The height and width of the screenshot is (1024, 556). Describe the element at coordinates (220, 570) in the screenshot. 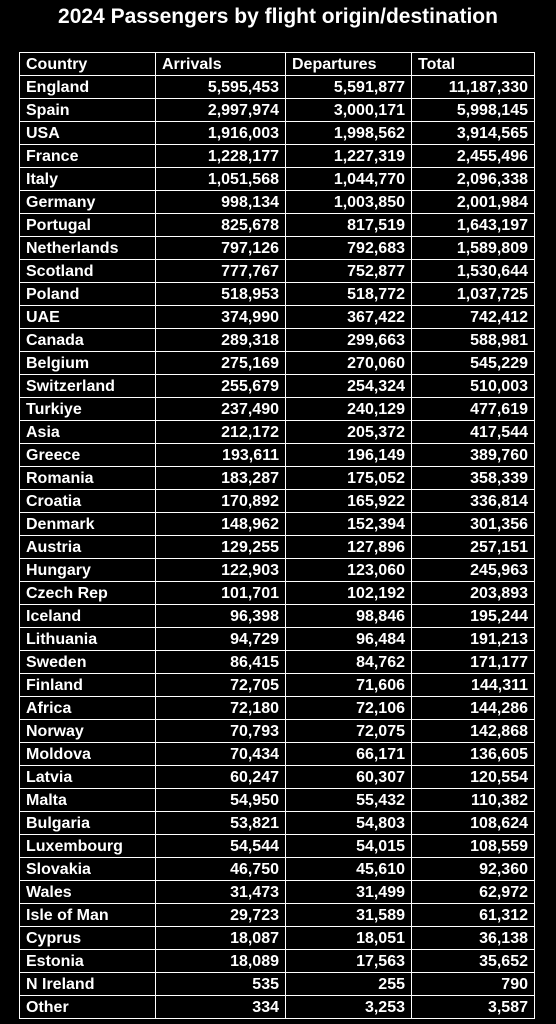

I see `cell-arrivals: 122,903` at that location.